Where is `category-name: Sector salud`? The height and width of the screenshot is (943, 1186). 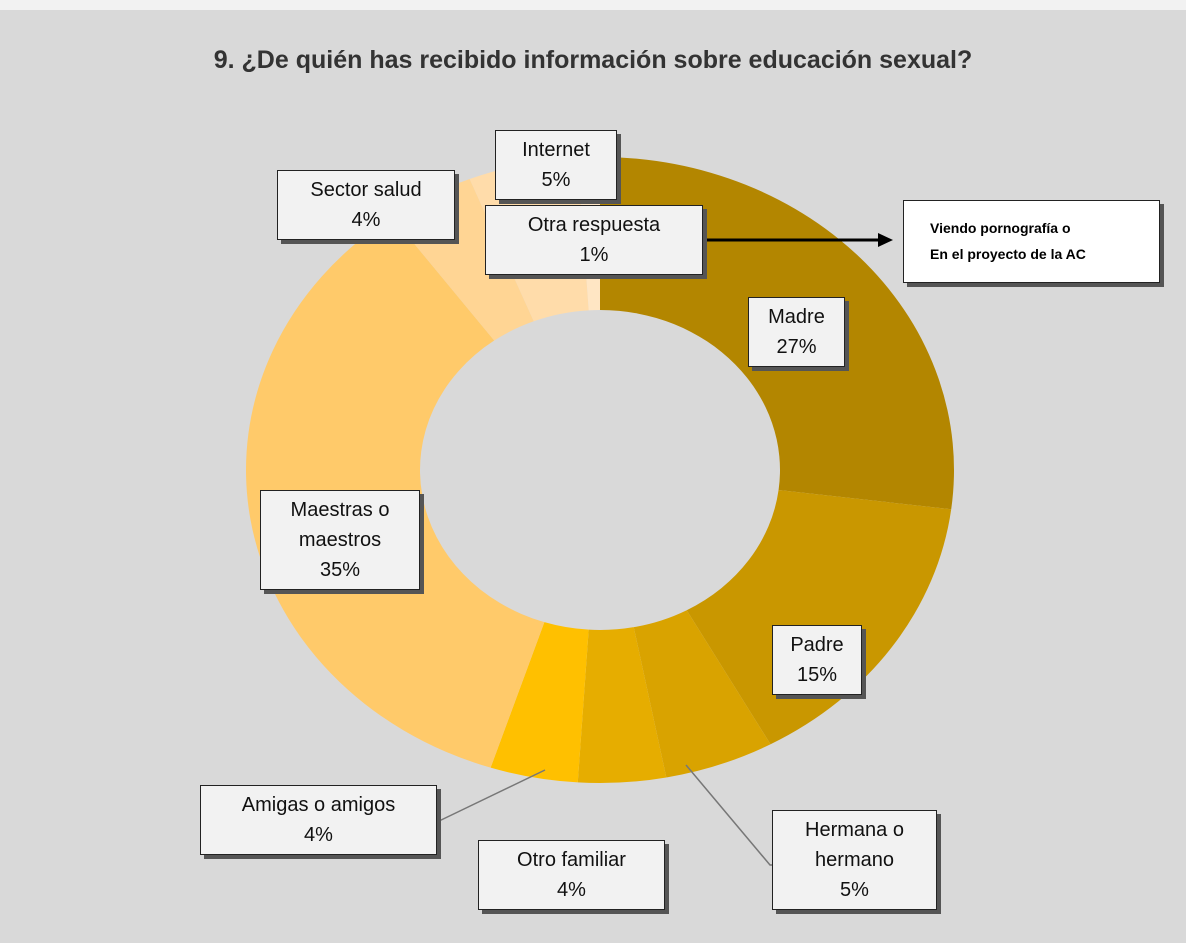
category-name: Sector salud is located at coordinates (366, 190).